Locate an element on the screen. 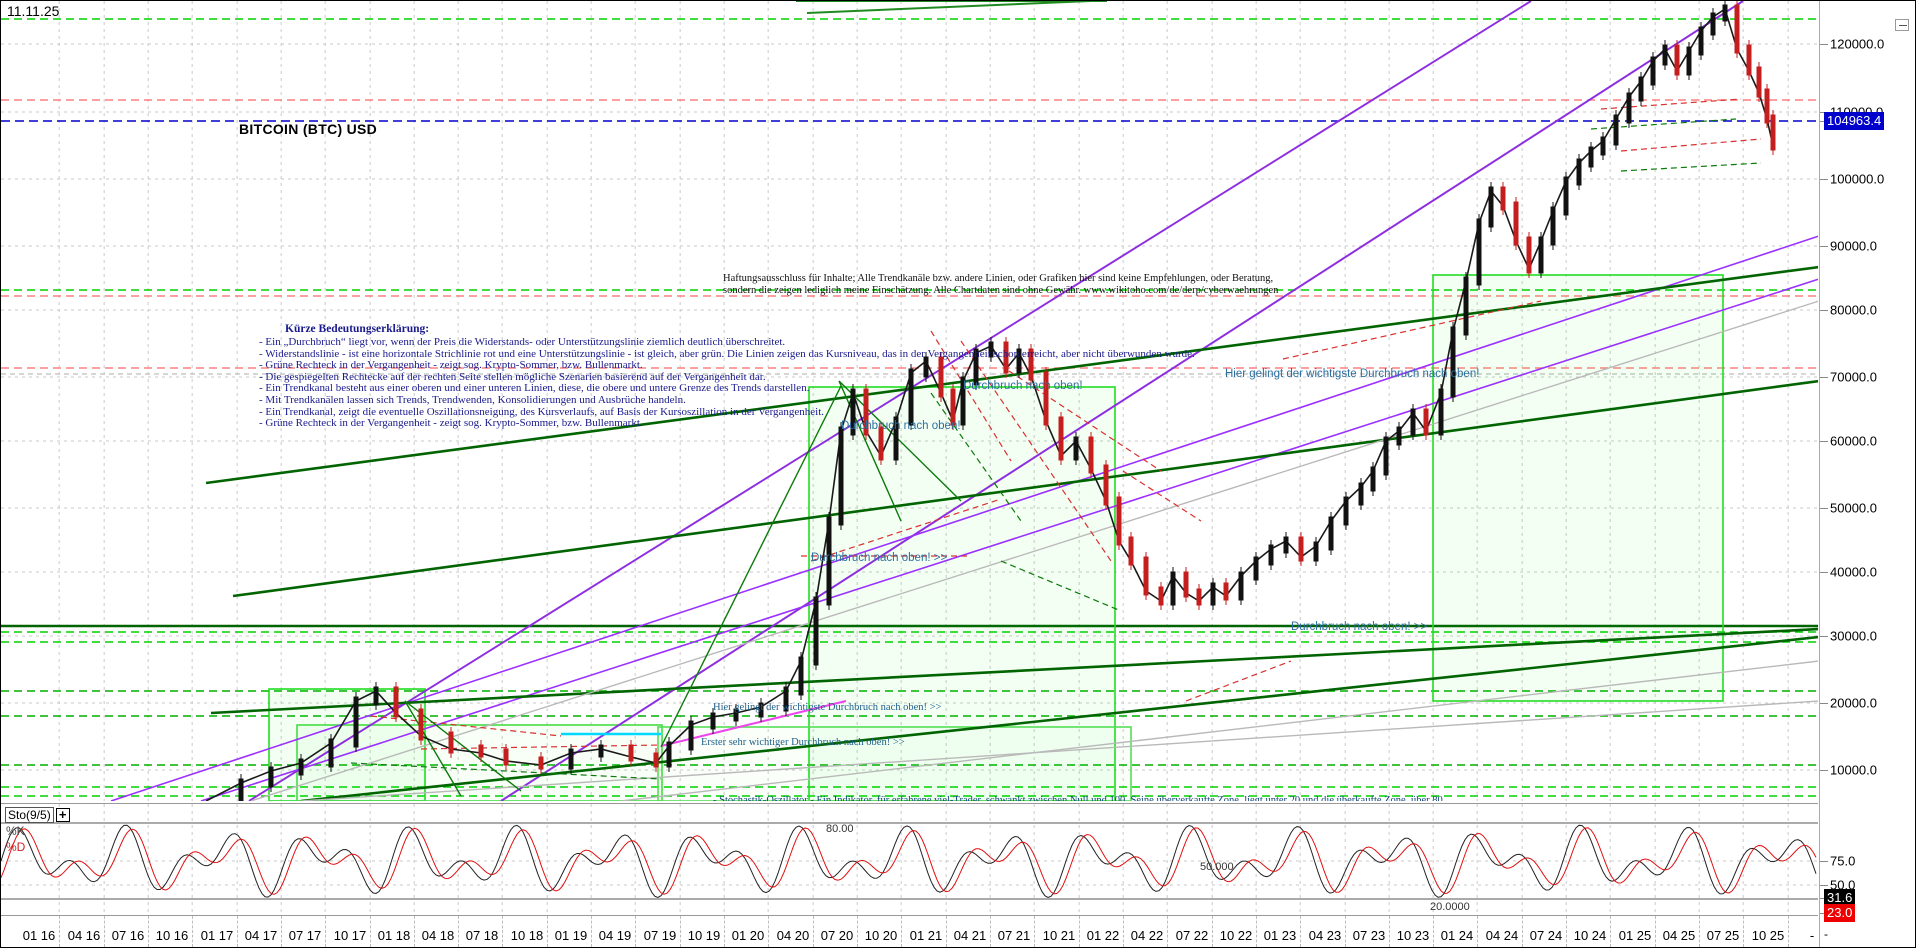  x-axis-label: 07 18 is located at coordinates (482, 935).